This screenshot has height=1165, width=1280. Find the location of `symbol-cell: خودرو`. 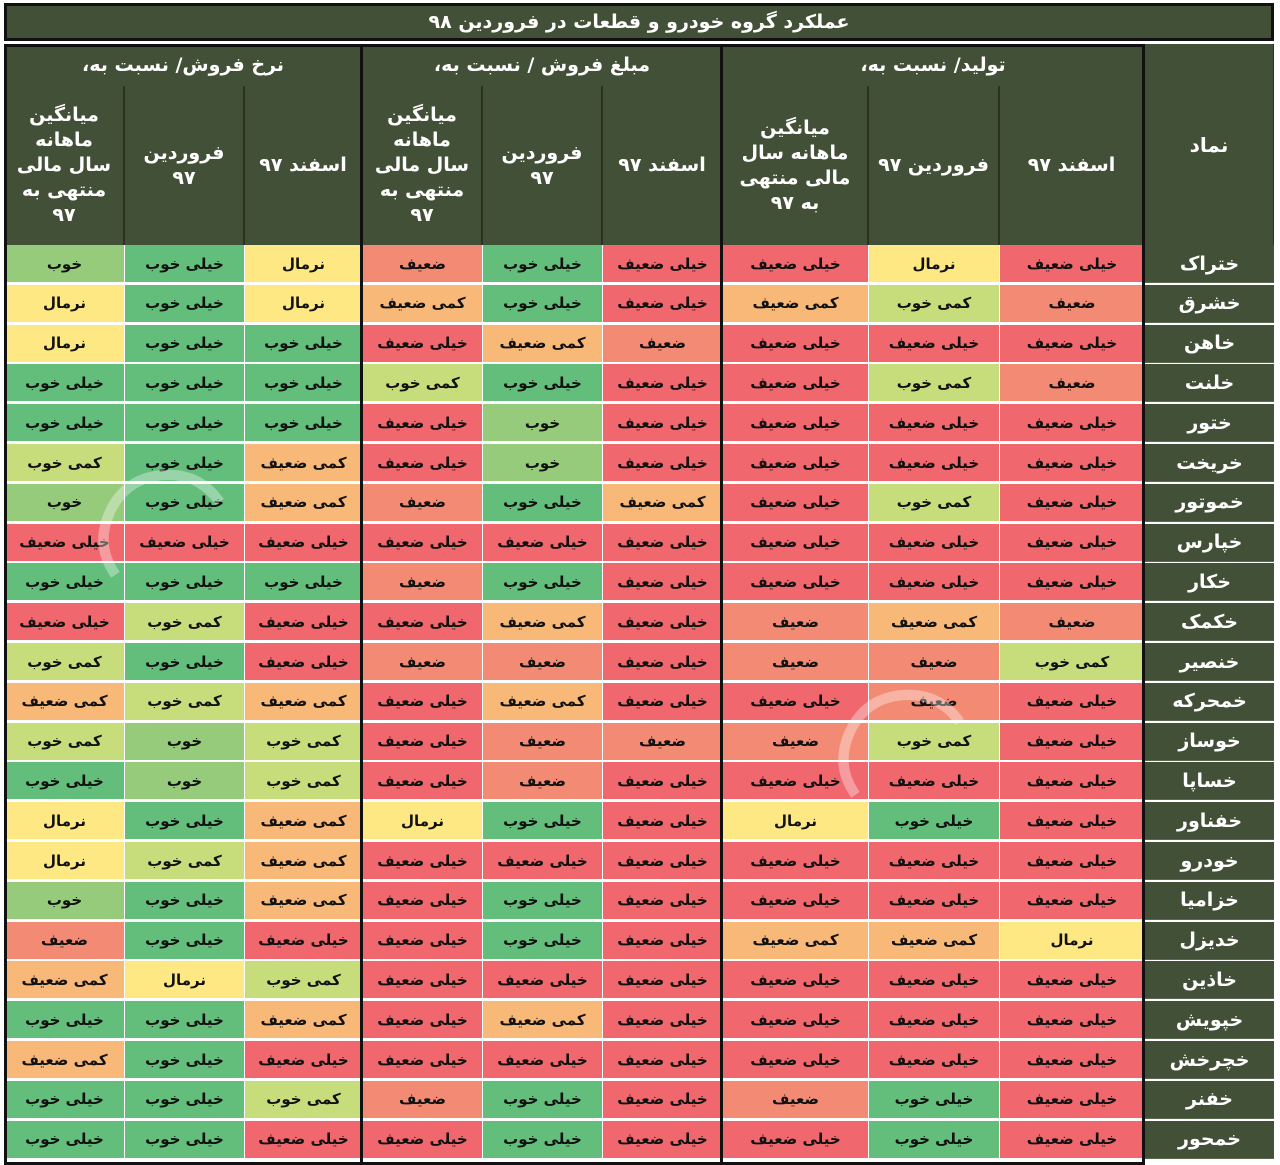

symbol-cell: خودرو is located at coordinates (1209, 861).